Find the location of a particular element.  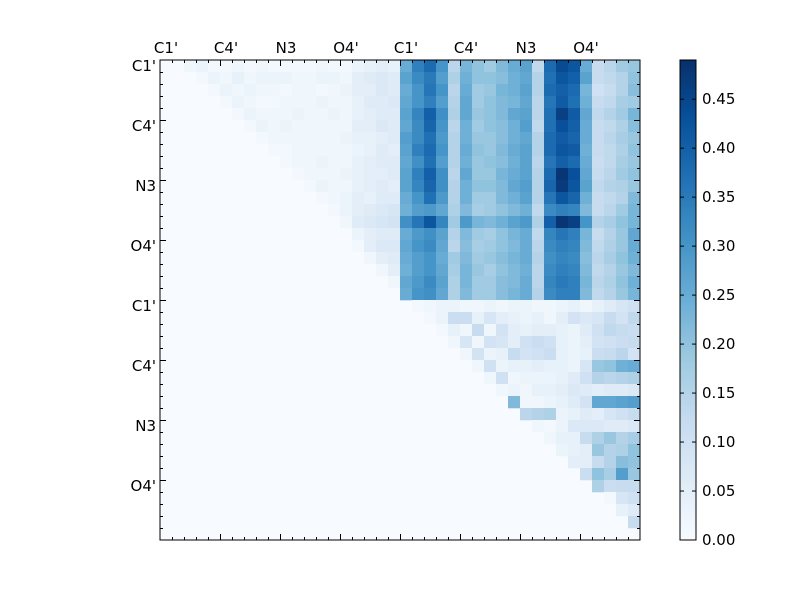

colorbar-tick-label: 0.45 is located at coordinates (718, 99).